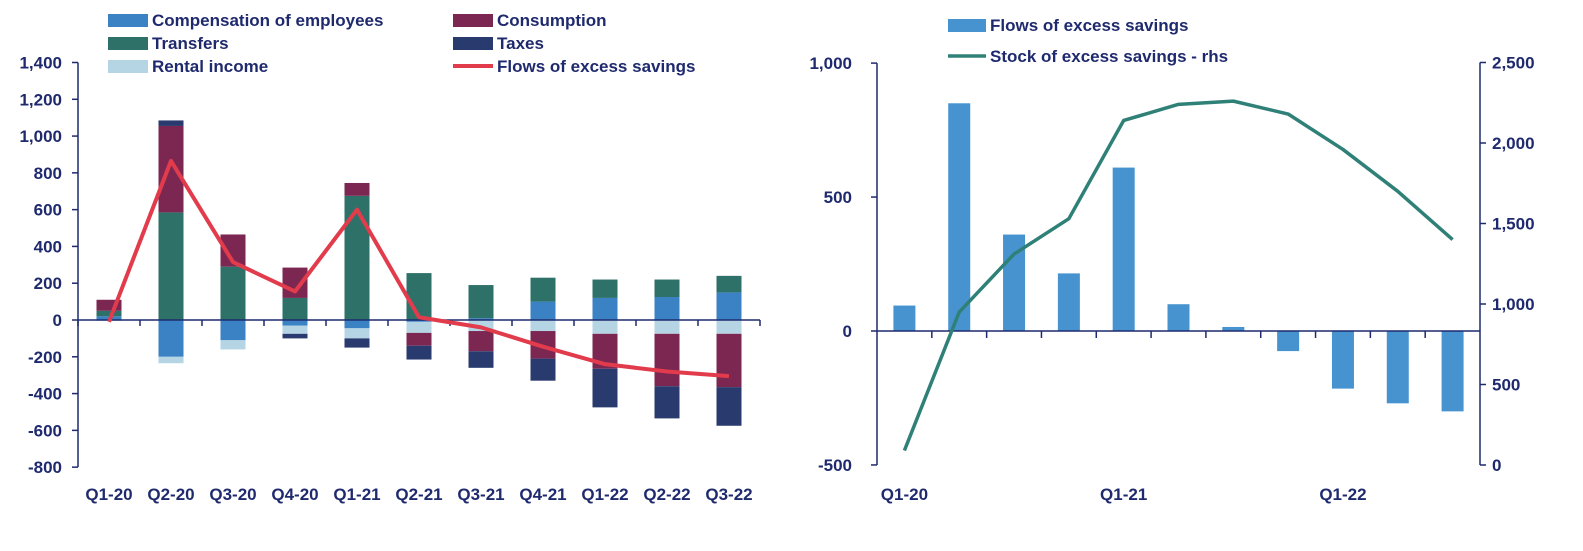  Describe the element at coordinates (1089, 25) in the screenshot. I see `legend-label-flows-bar: Flows of excess savings` at that location.